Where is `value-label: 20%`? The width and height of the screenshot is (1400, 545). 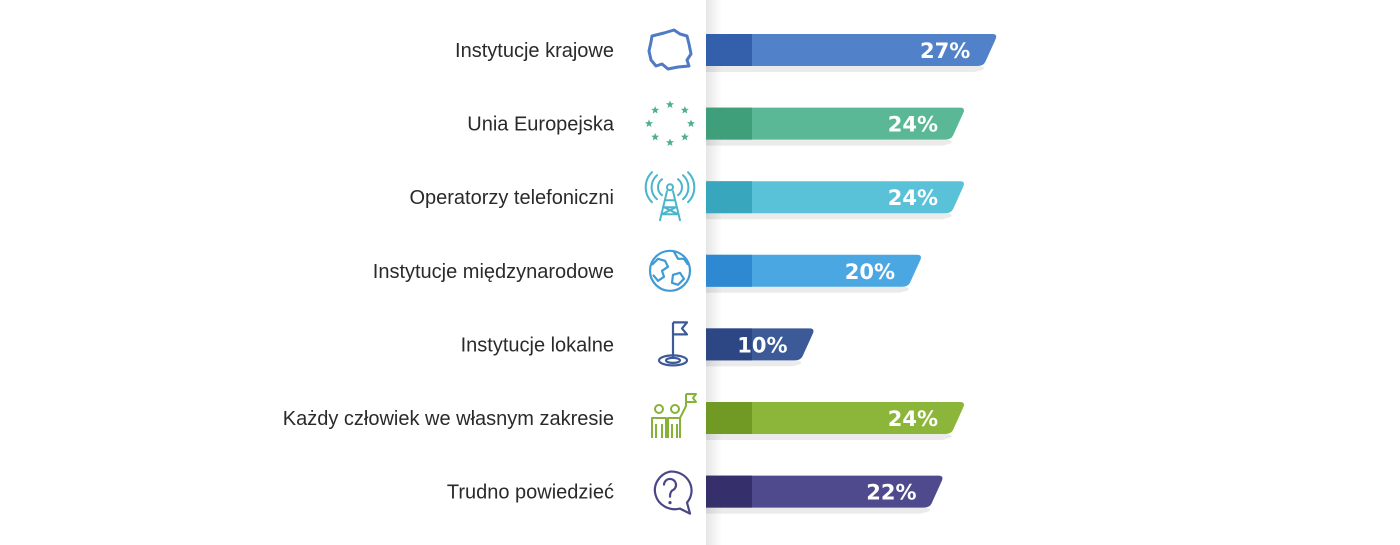
value-label: 20% is located at coordinates (870, 272).